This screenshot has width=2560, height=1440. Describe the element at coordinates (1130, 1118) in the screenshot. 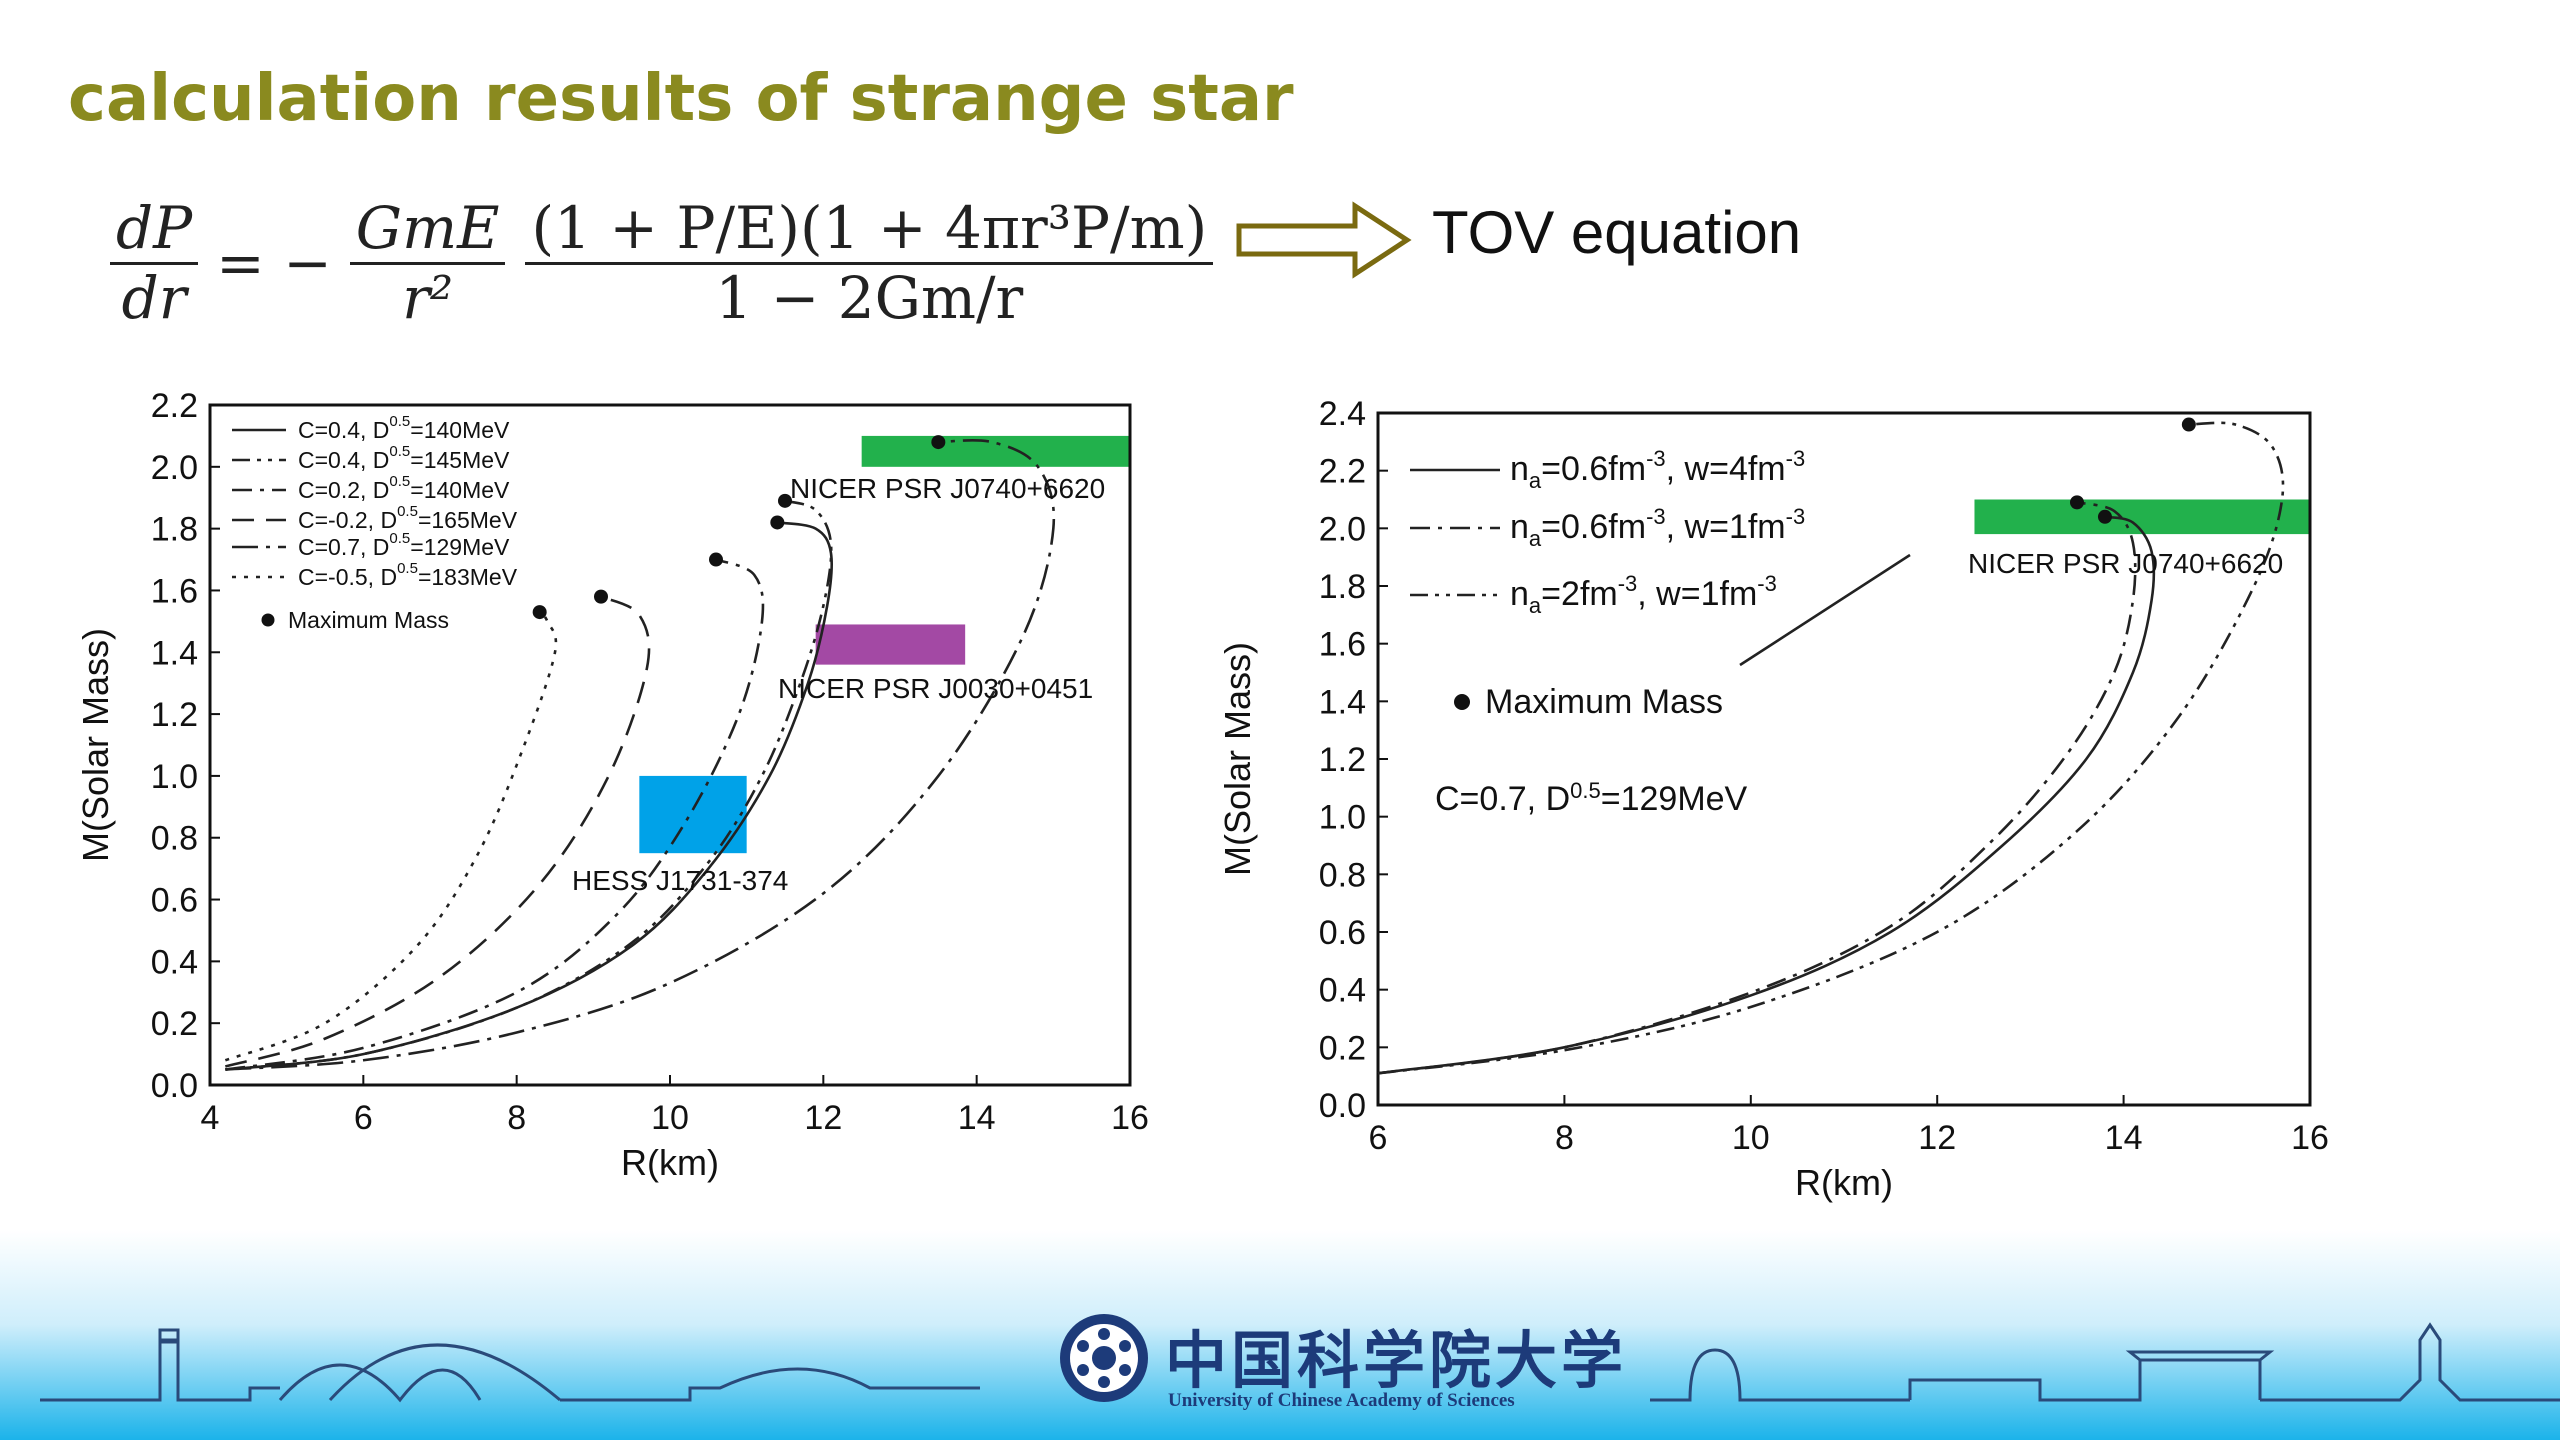

I see `x-tick-label: 16` at that location.